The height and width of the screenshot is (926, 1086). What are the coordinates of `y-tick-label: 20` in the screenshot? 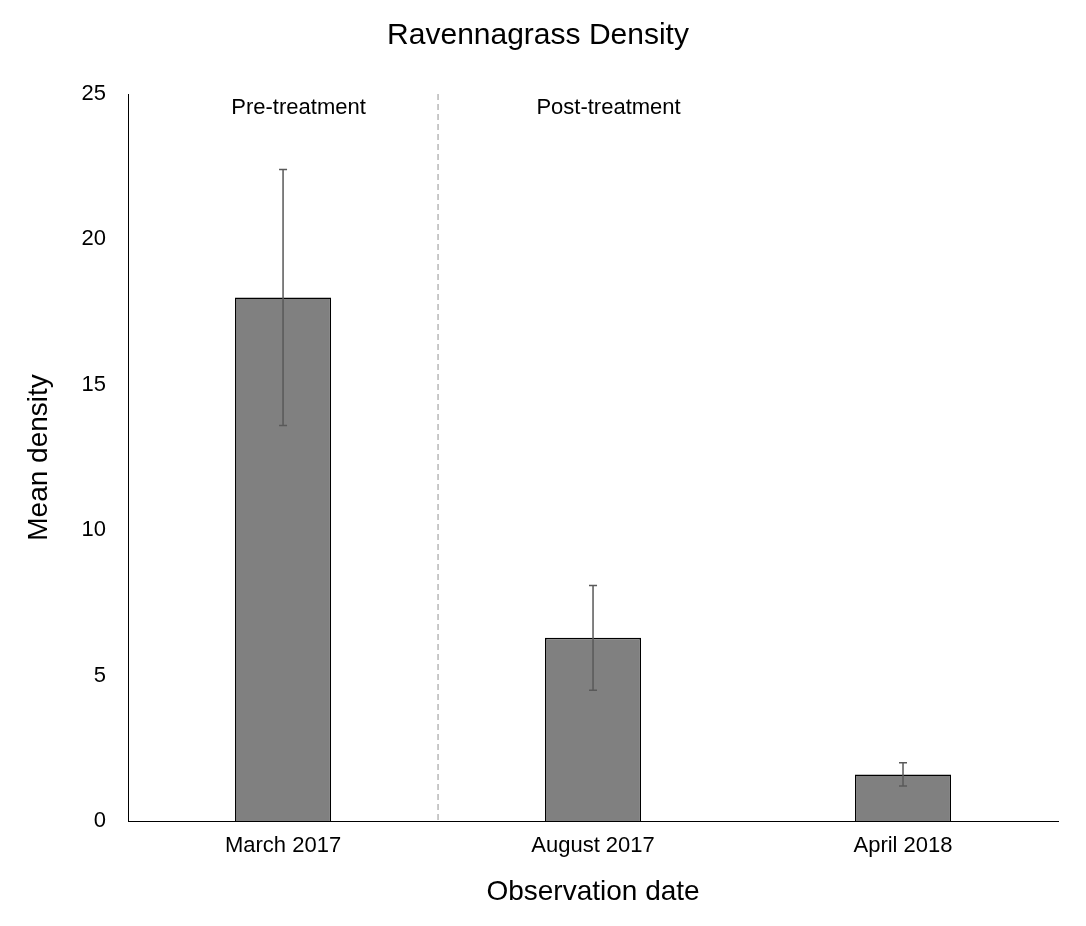 It's located at (94, 238).